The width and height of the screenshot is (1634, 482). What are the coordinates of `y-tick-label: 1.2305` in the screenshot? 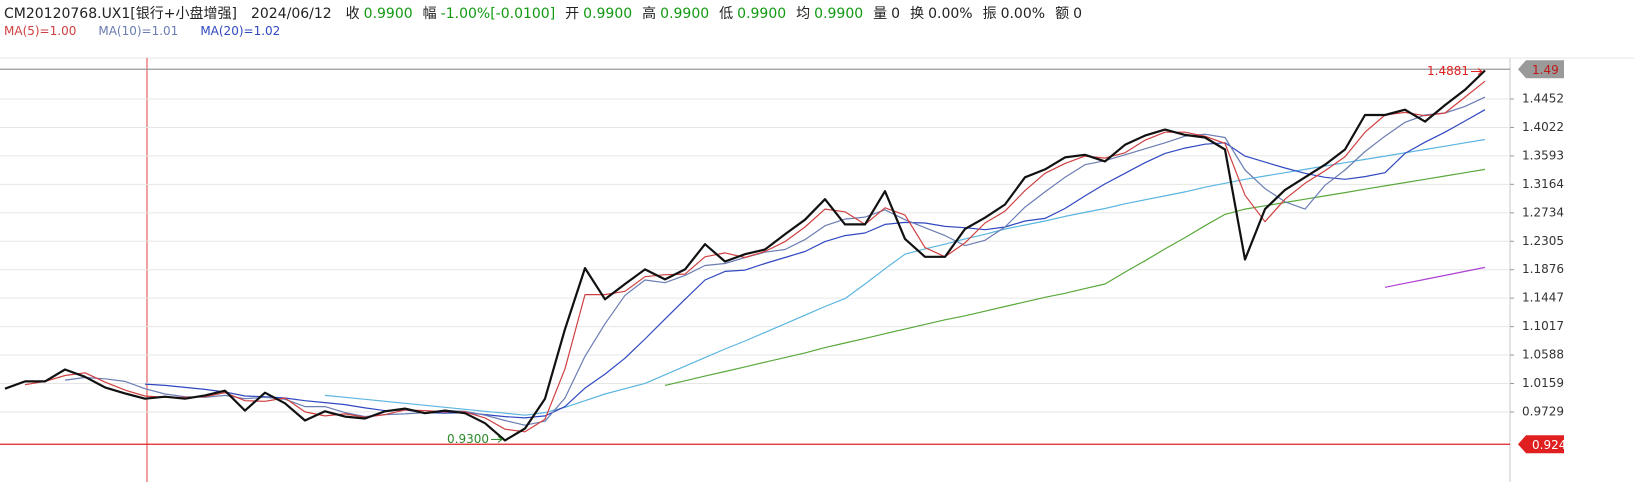 It's located at (1543, 241).